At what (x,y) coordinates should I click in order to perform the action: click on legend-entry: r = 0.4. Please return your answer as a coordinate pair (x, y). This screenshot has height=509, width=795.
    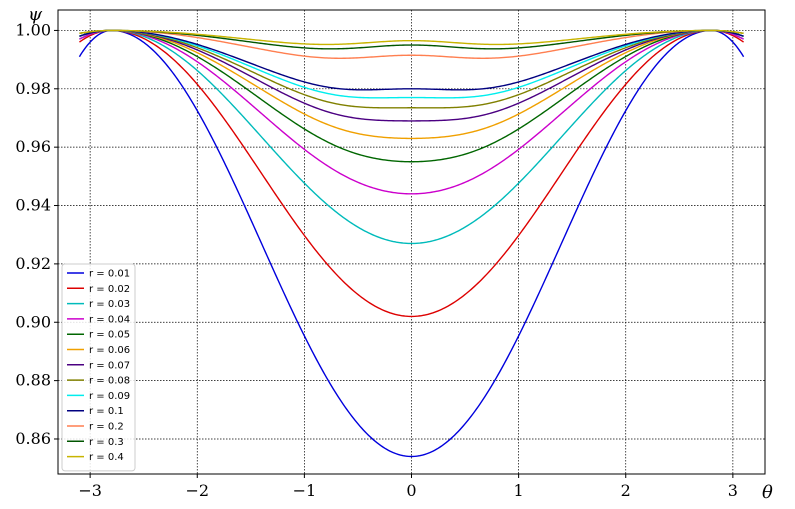
    Looking at the image, I should click on (106, 457).